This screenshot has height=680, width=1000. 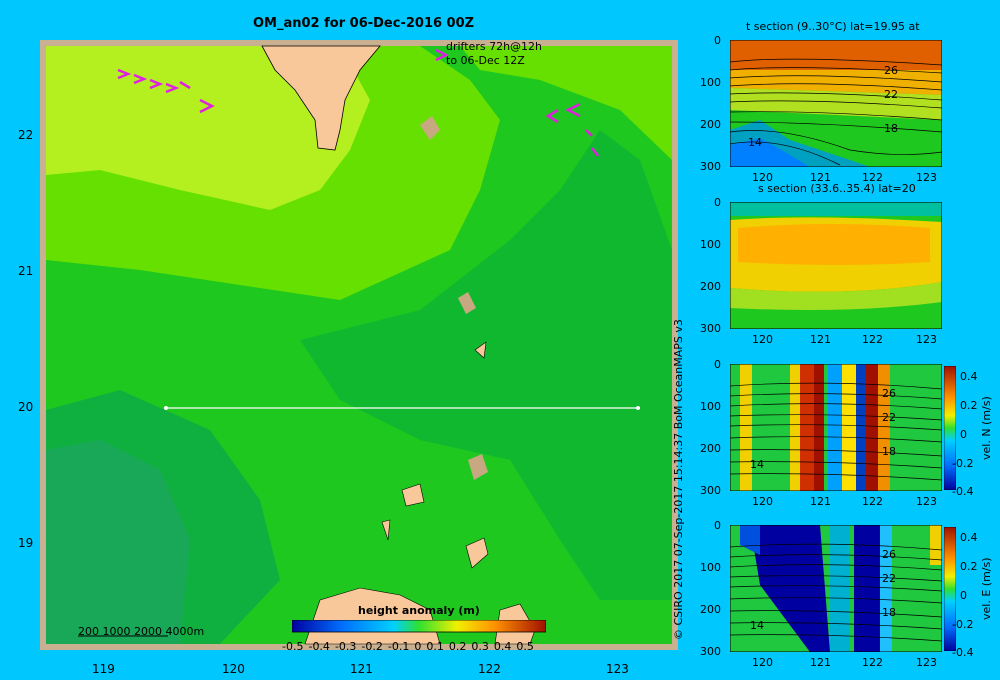 What do you see at coordinates (293, 646) in the screenshot?
I see `colorbar-tick: -0.5` at bounding box center [293, 646].